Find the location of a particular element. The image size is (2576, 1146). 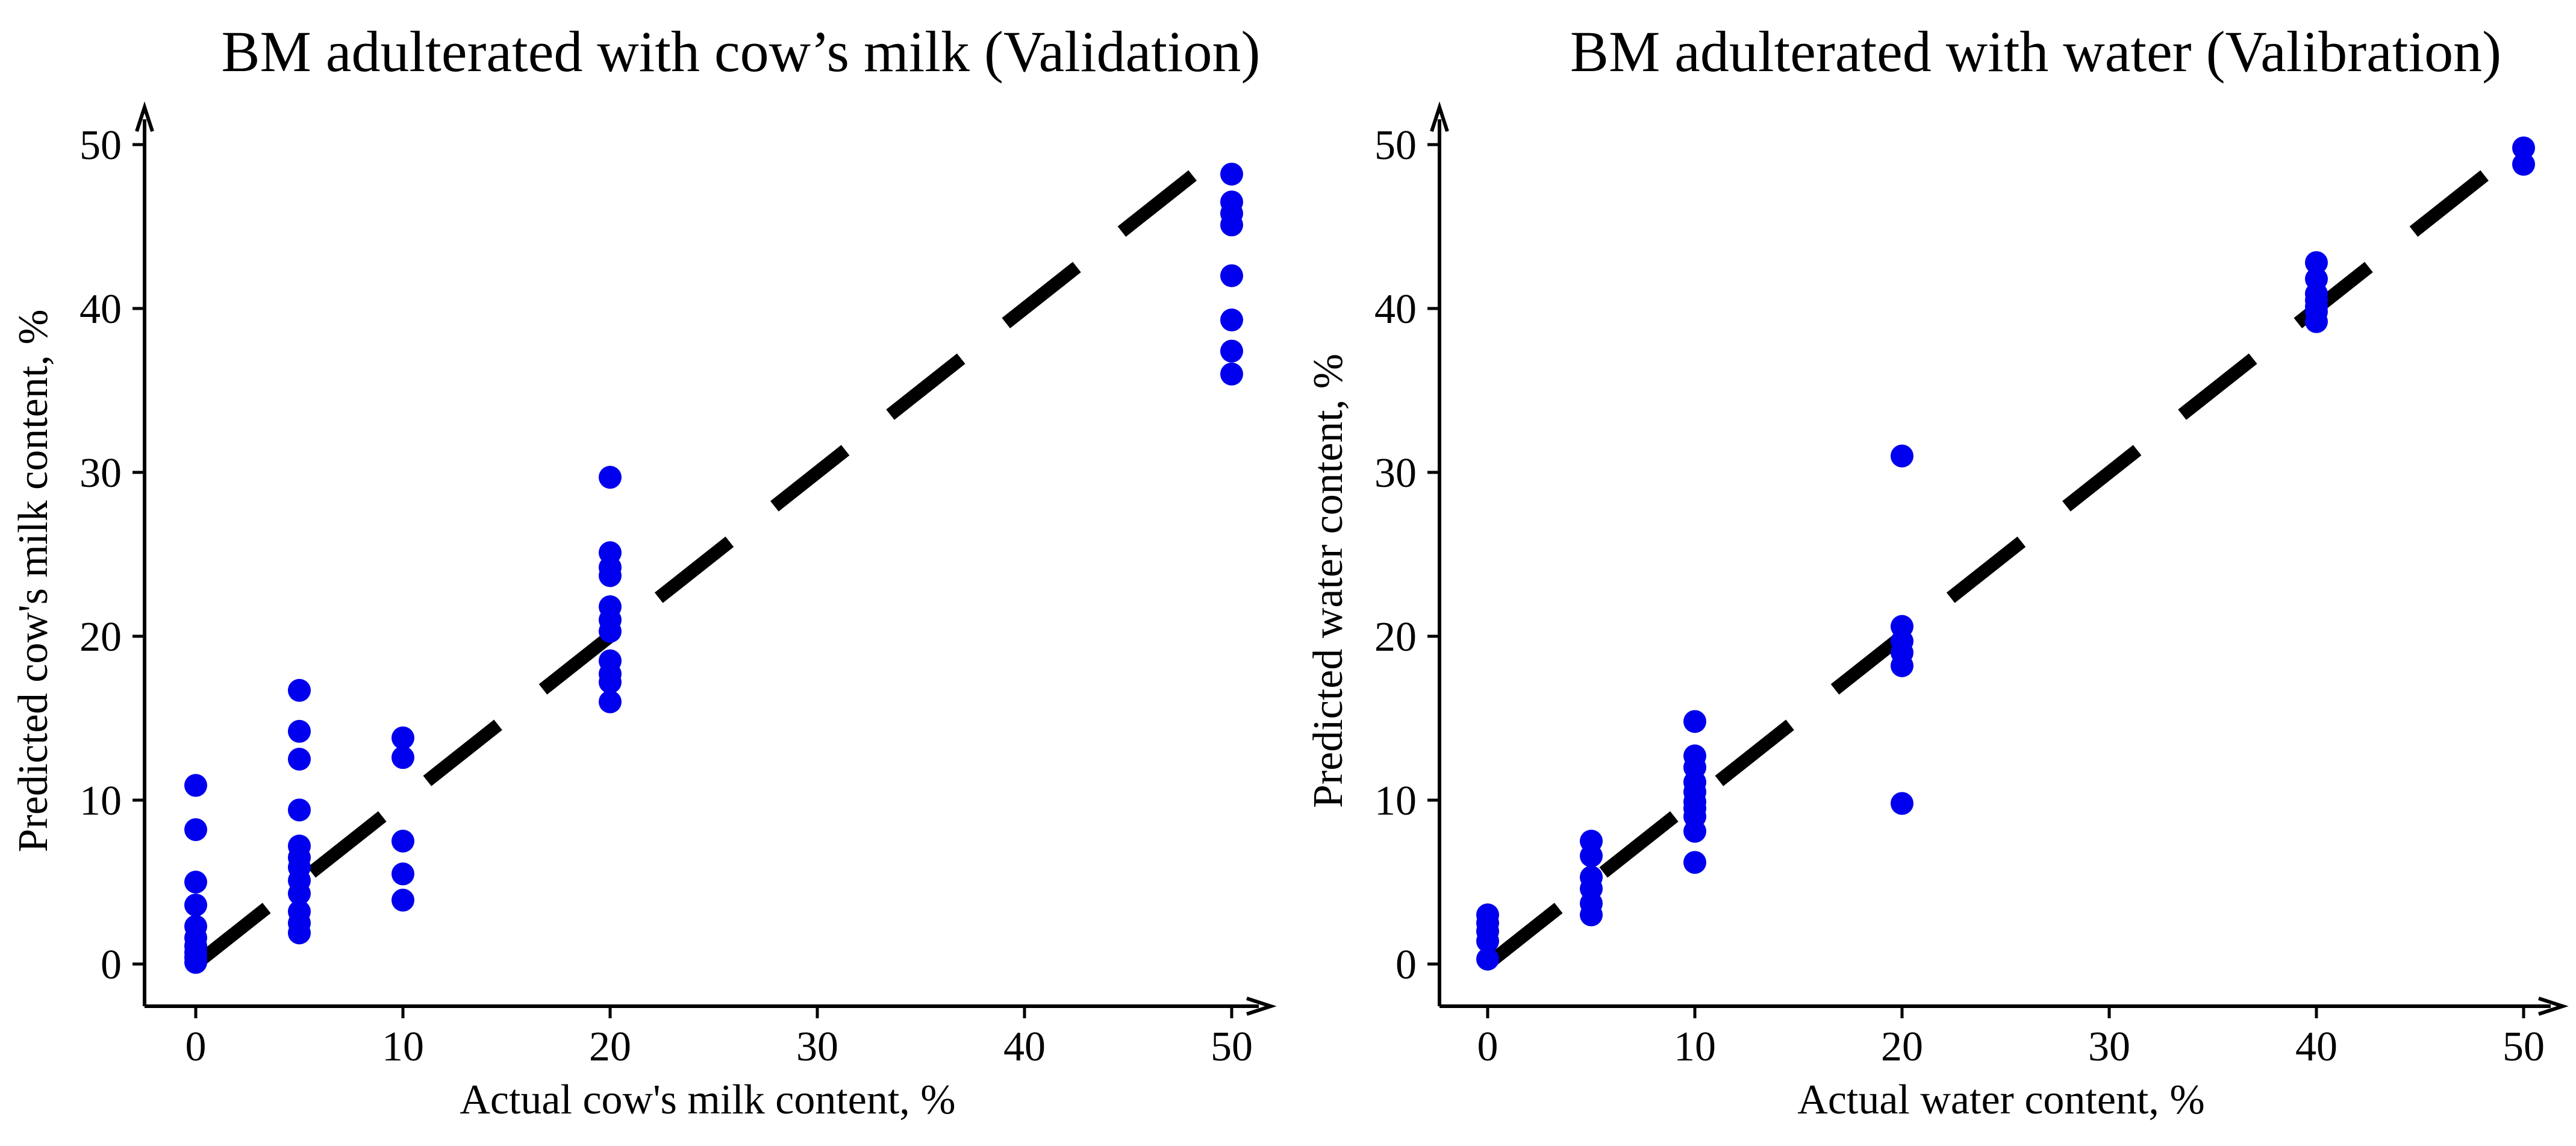

x-axis-label: Actual cow's milk content, % is located at coordinates (707, 1100).